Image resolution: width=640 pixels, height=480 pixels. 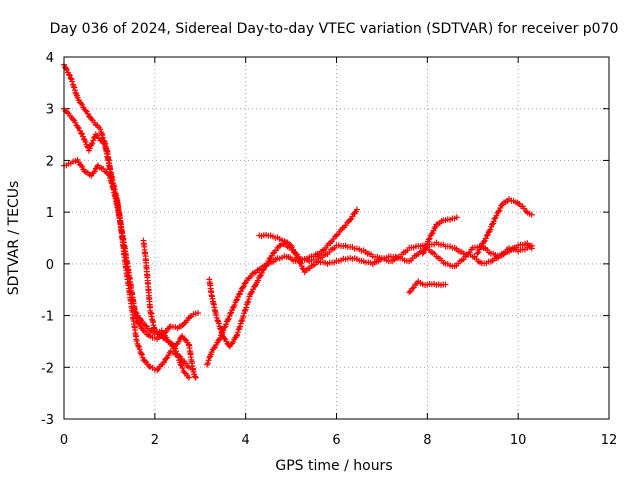 What do you see at coordinates (333, 466) in the screenshot?
I see `x-axis-label: GPS time / hours` at bounding box center [333, 466].